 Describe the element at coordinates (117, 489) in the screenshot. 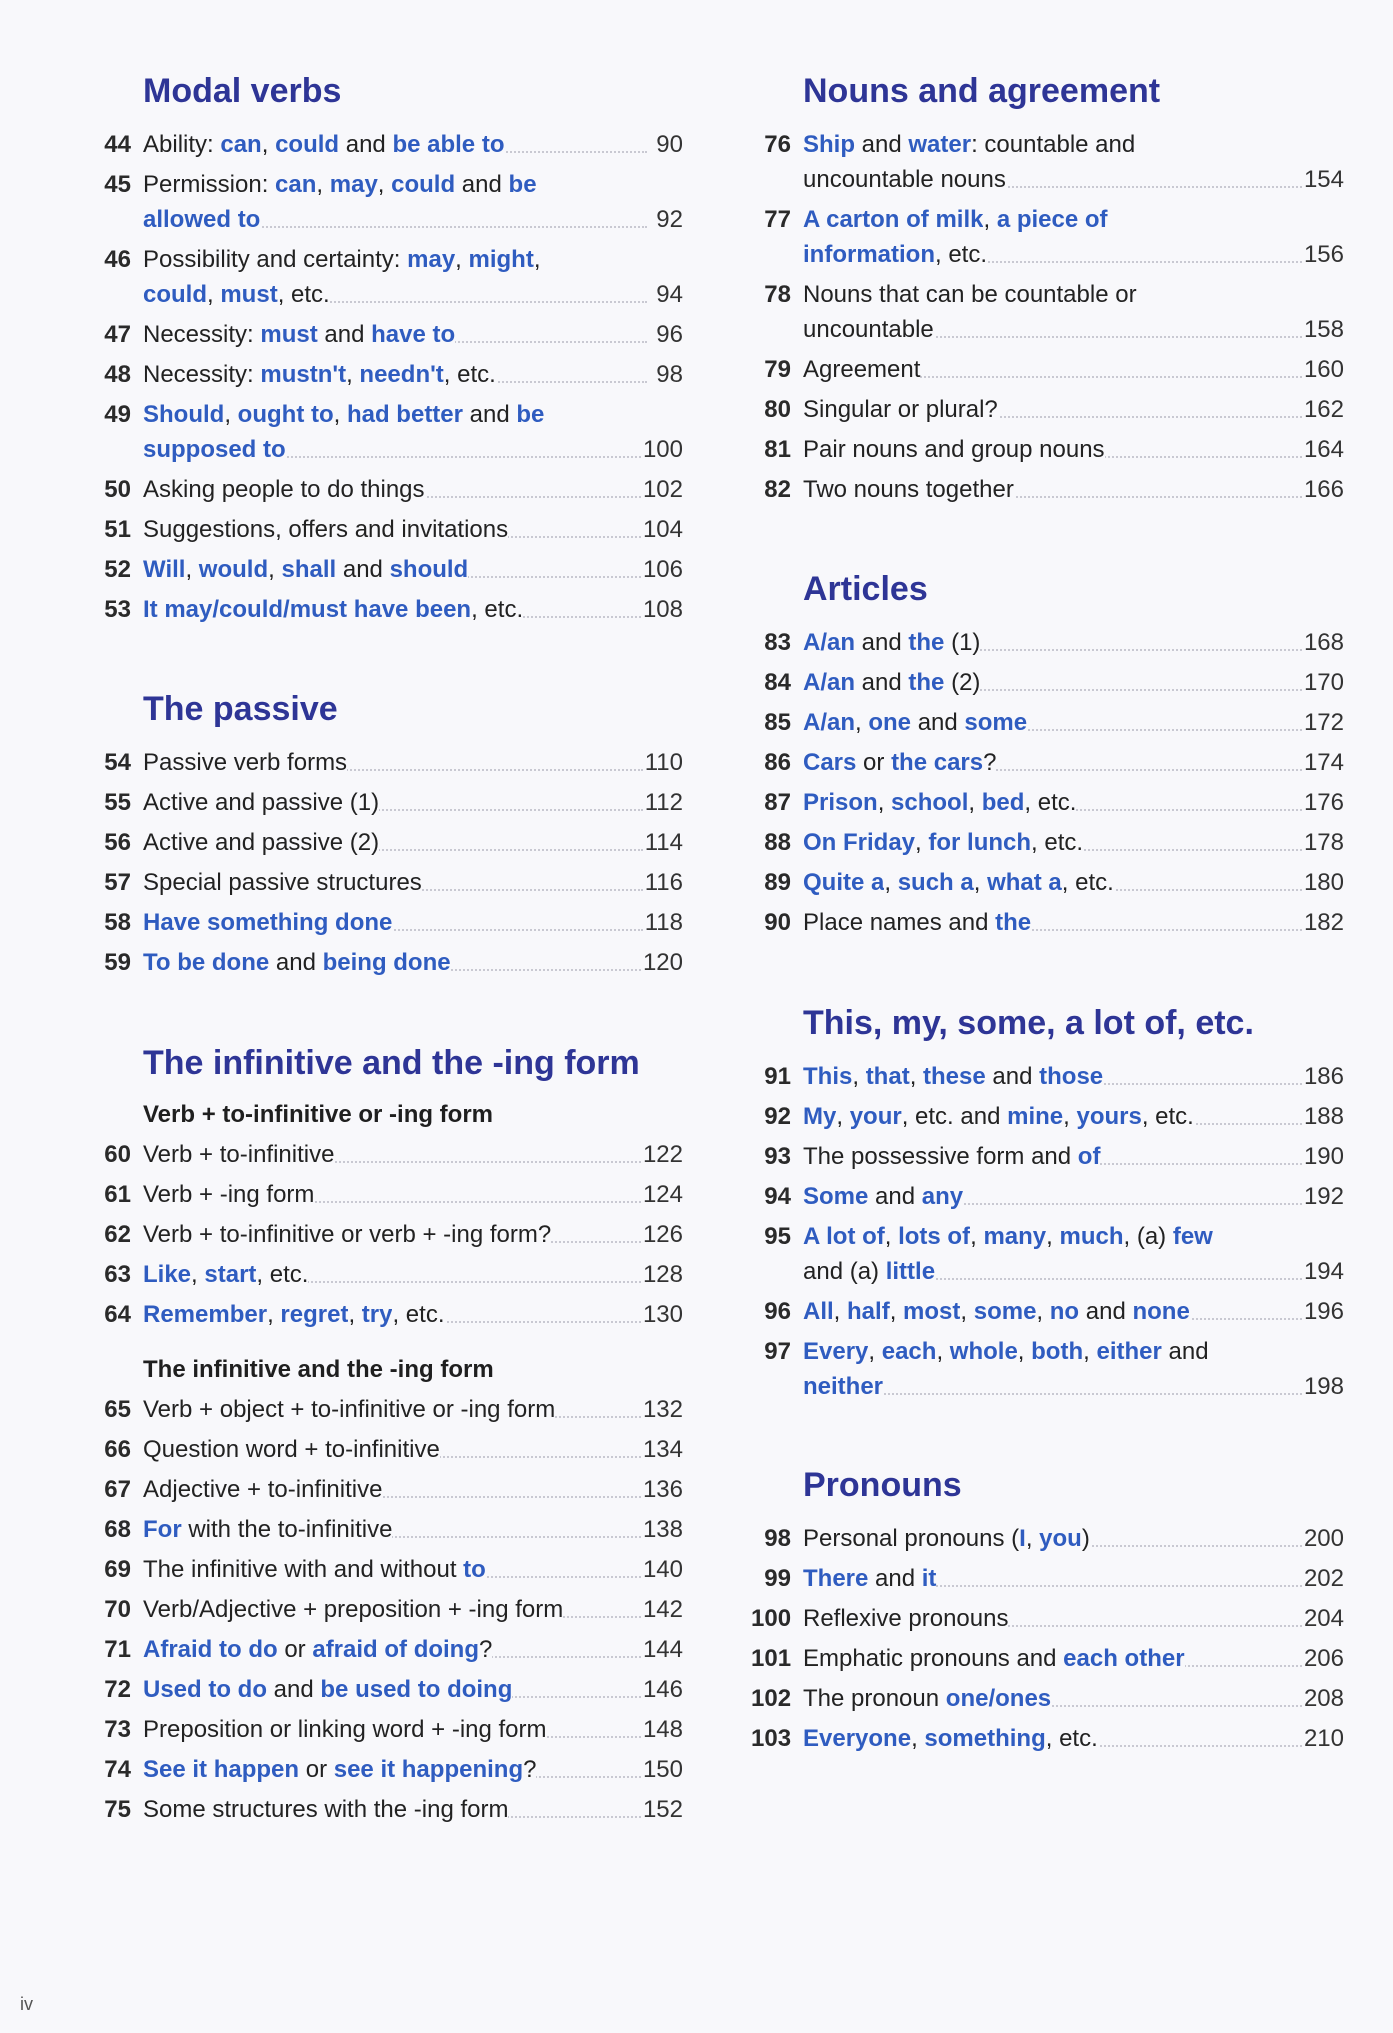

I see `unit-number: 50` at that location.